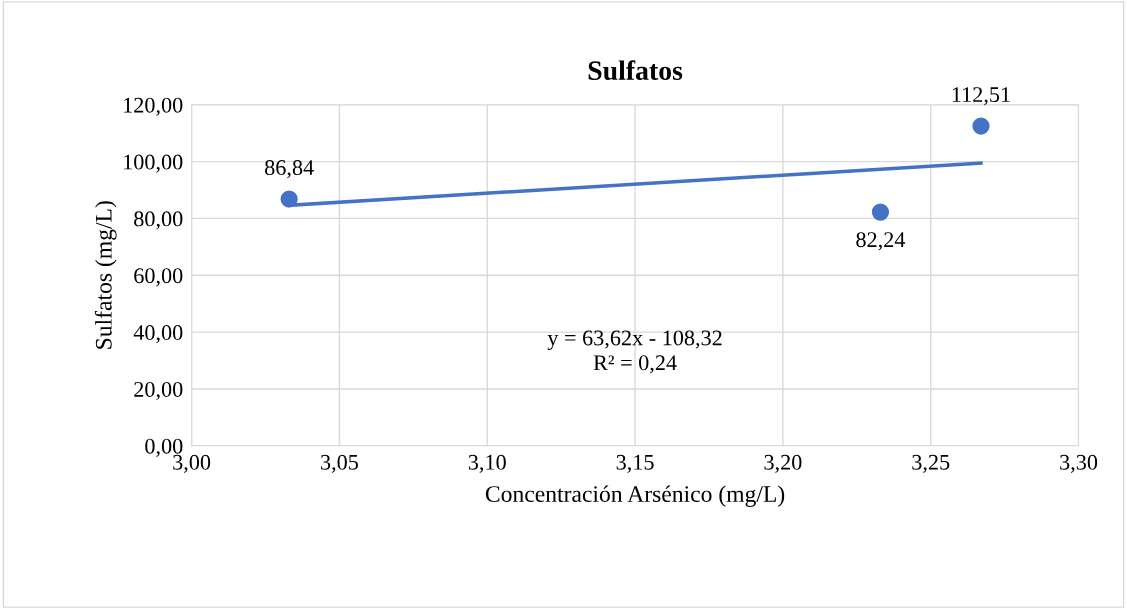 This screenshot has height=609, width=1127. I want to click on chart-title: Sulfatos, so click(635, 70).